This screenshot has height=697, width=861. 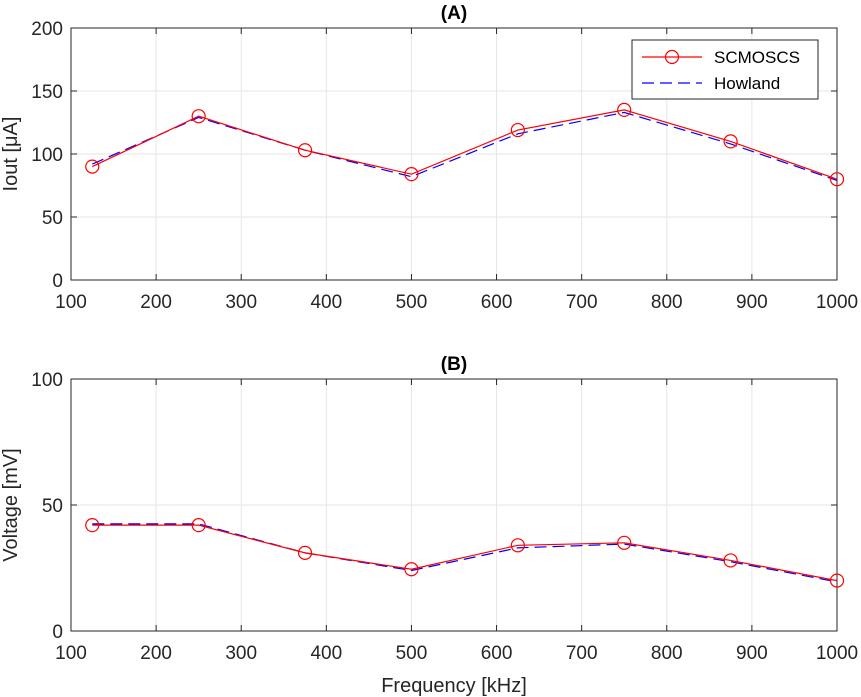 I want to click on y-tick-label: 150, so click(x=47, y=92).